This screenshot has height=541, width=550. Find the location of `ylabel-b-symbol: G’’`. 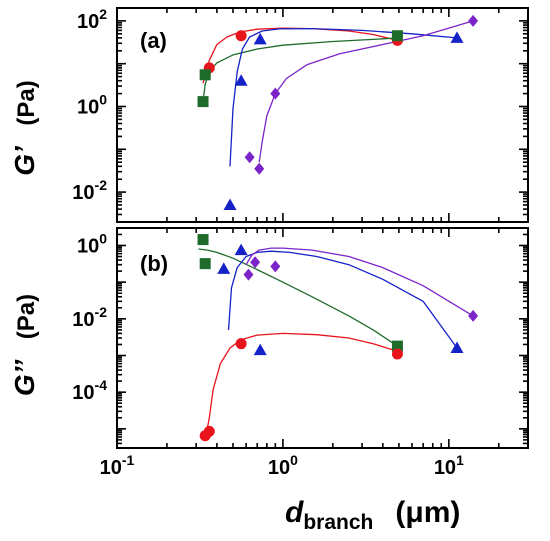

ylabel-b-symbol: G’’ is located at coordinates (24, 378).